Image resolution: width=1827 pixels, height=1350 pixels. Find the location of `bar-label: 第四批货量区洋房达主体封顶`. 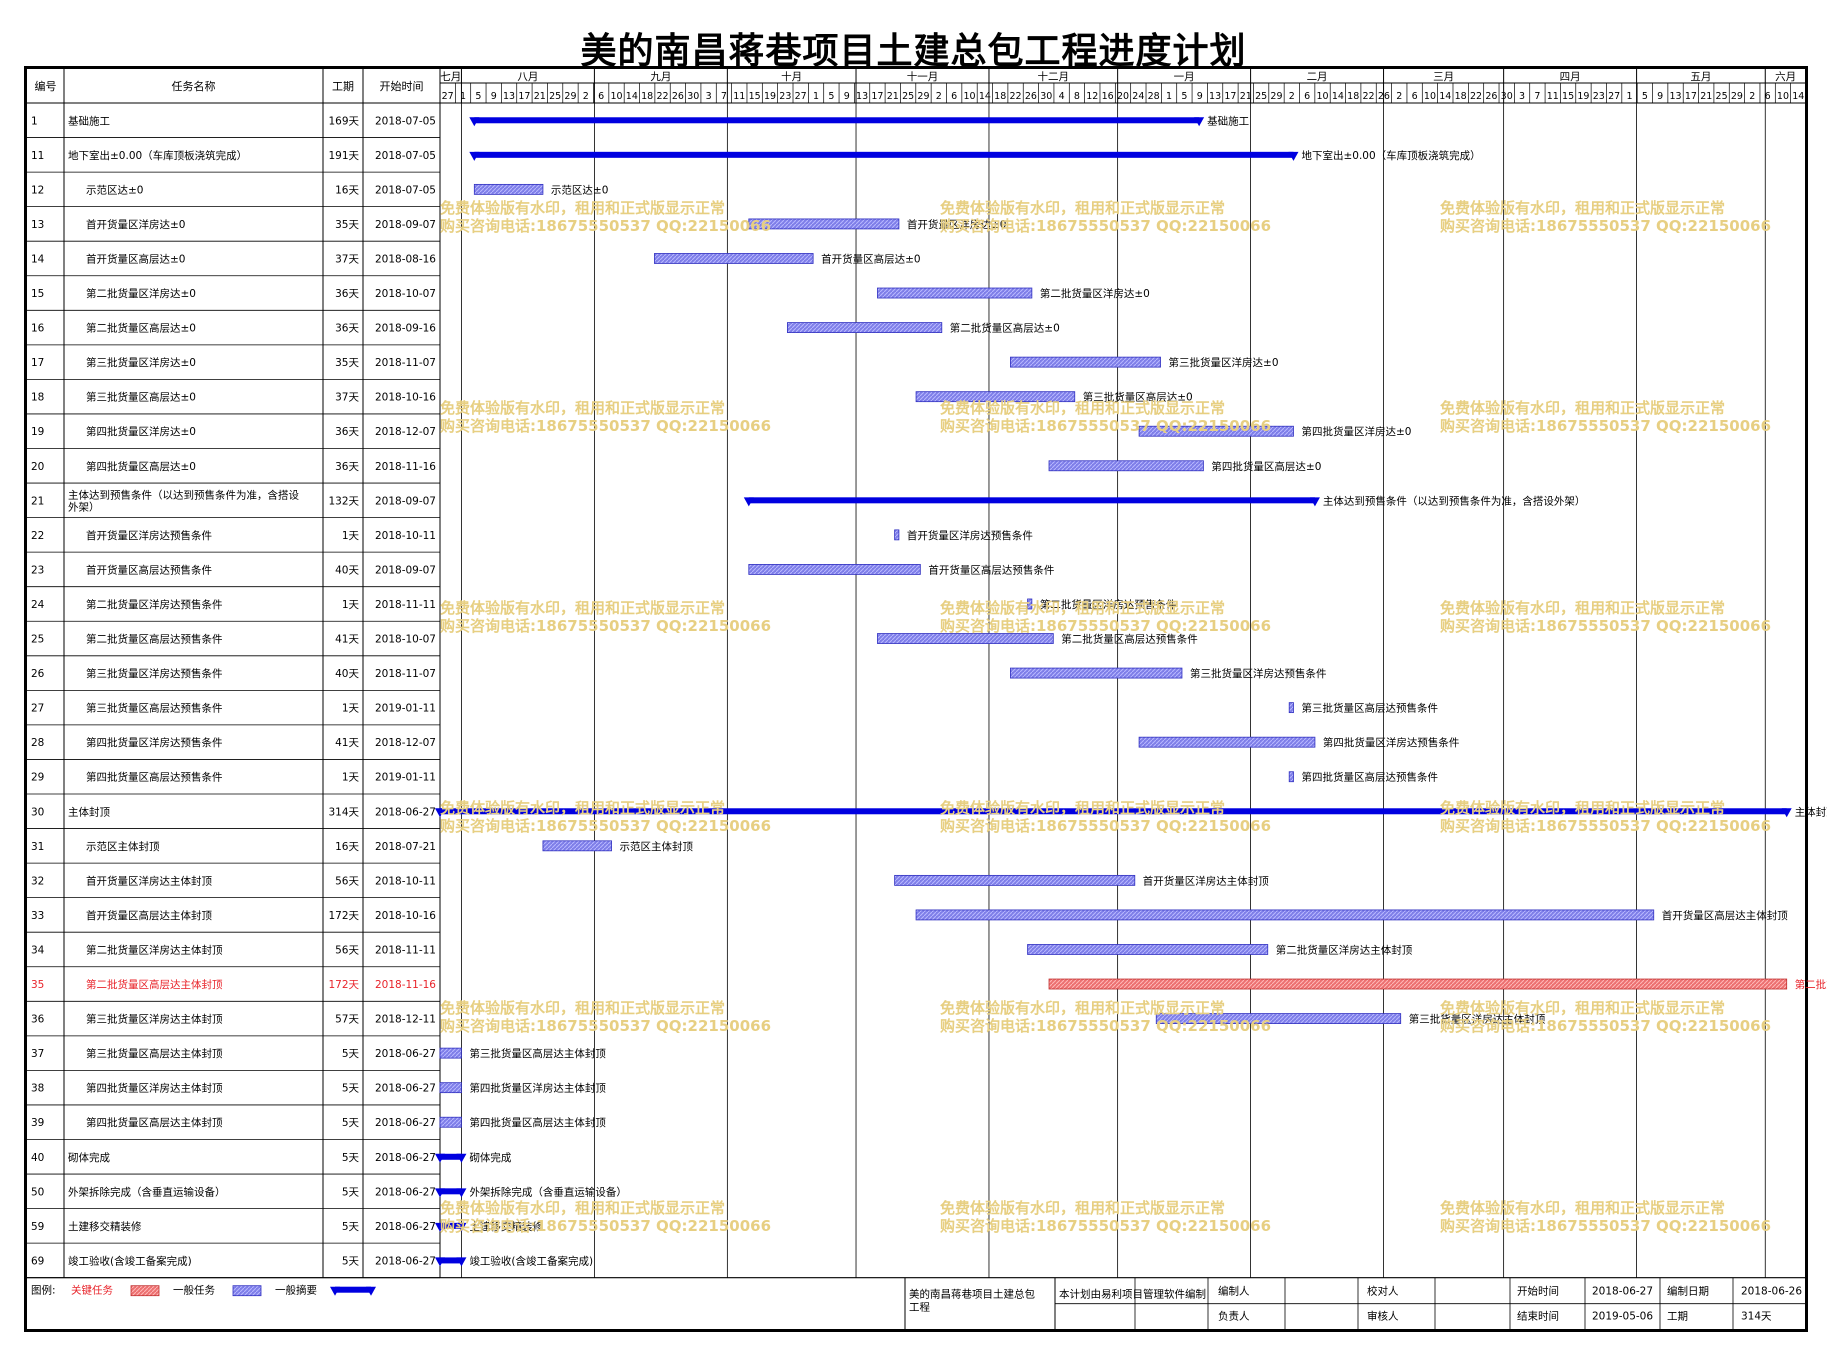

bar-label: 第四批货量区洋房达主体封顶 is located at coordinates (537, 1088).